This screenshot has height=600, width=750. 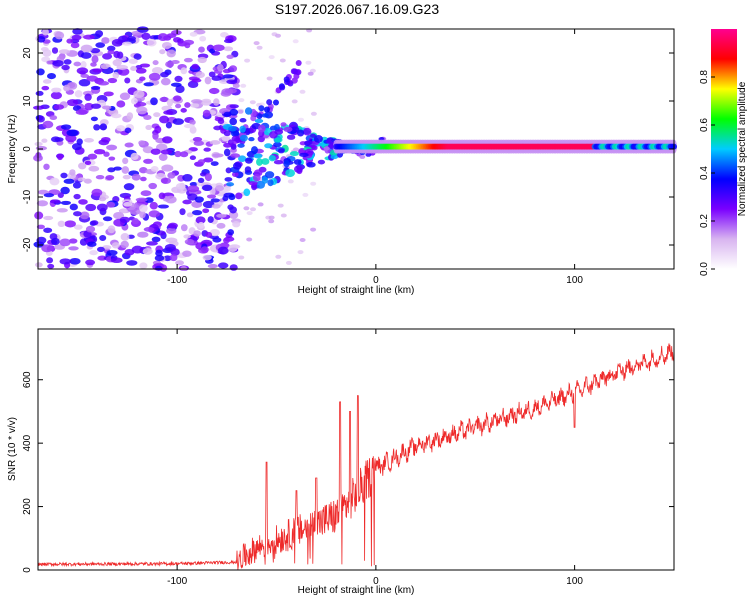 I want to click on snr-y-tick-label: 0, so click(x=27, y=570).